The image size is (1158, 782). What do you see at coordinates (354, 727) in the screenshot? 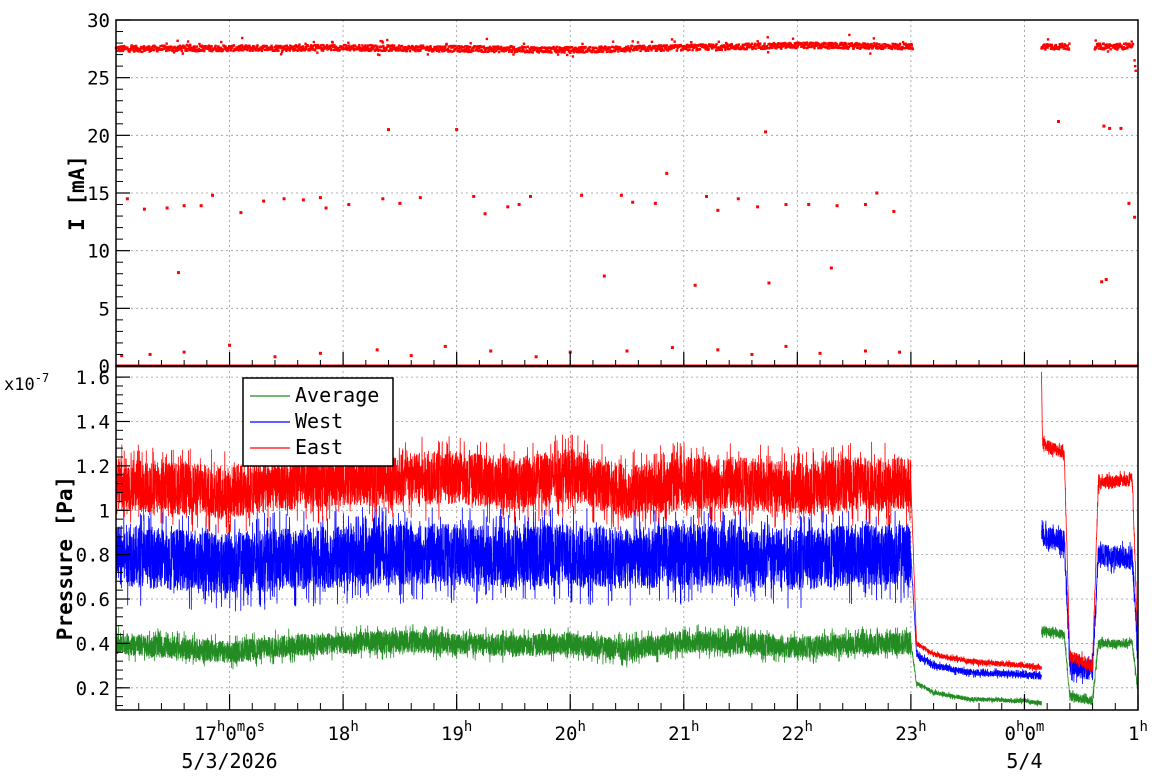
I see `x-tick-label-part: h` at bounding box center [354, 727].